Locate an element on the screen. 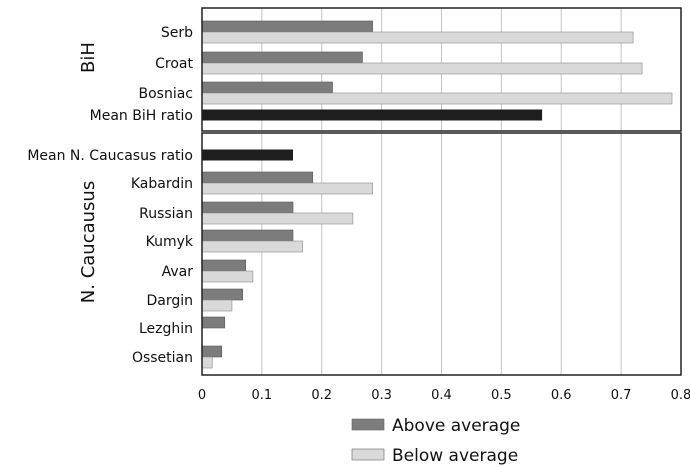  category-label-mean-bih-ratio: Mean BiH ratio is located at coordinates (141, 116).